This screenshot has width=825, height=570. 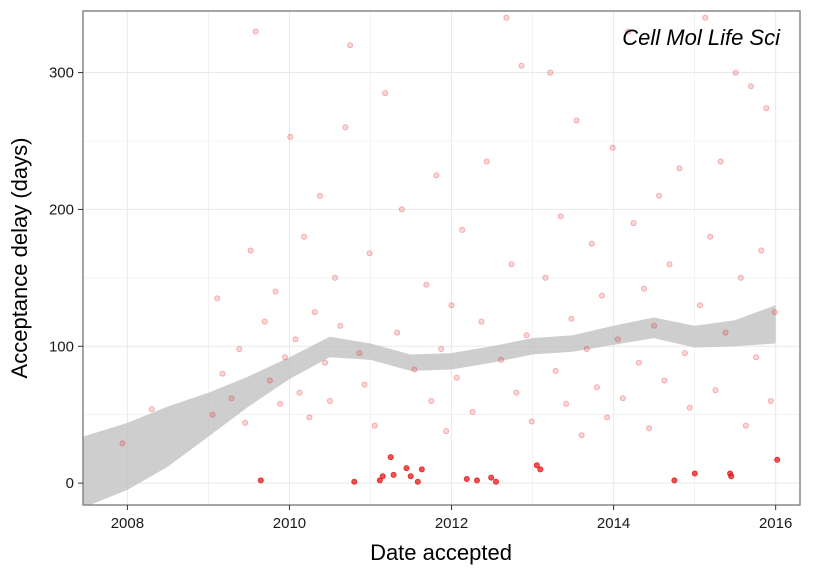 What do you see at coordinates (441, 552) in the screenshot?
I see `x-axis-title: Date accepted` at bounding box center [441, 552].